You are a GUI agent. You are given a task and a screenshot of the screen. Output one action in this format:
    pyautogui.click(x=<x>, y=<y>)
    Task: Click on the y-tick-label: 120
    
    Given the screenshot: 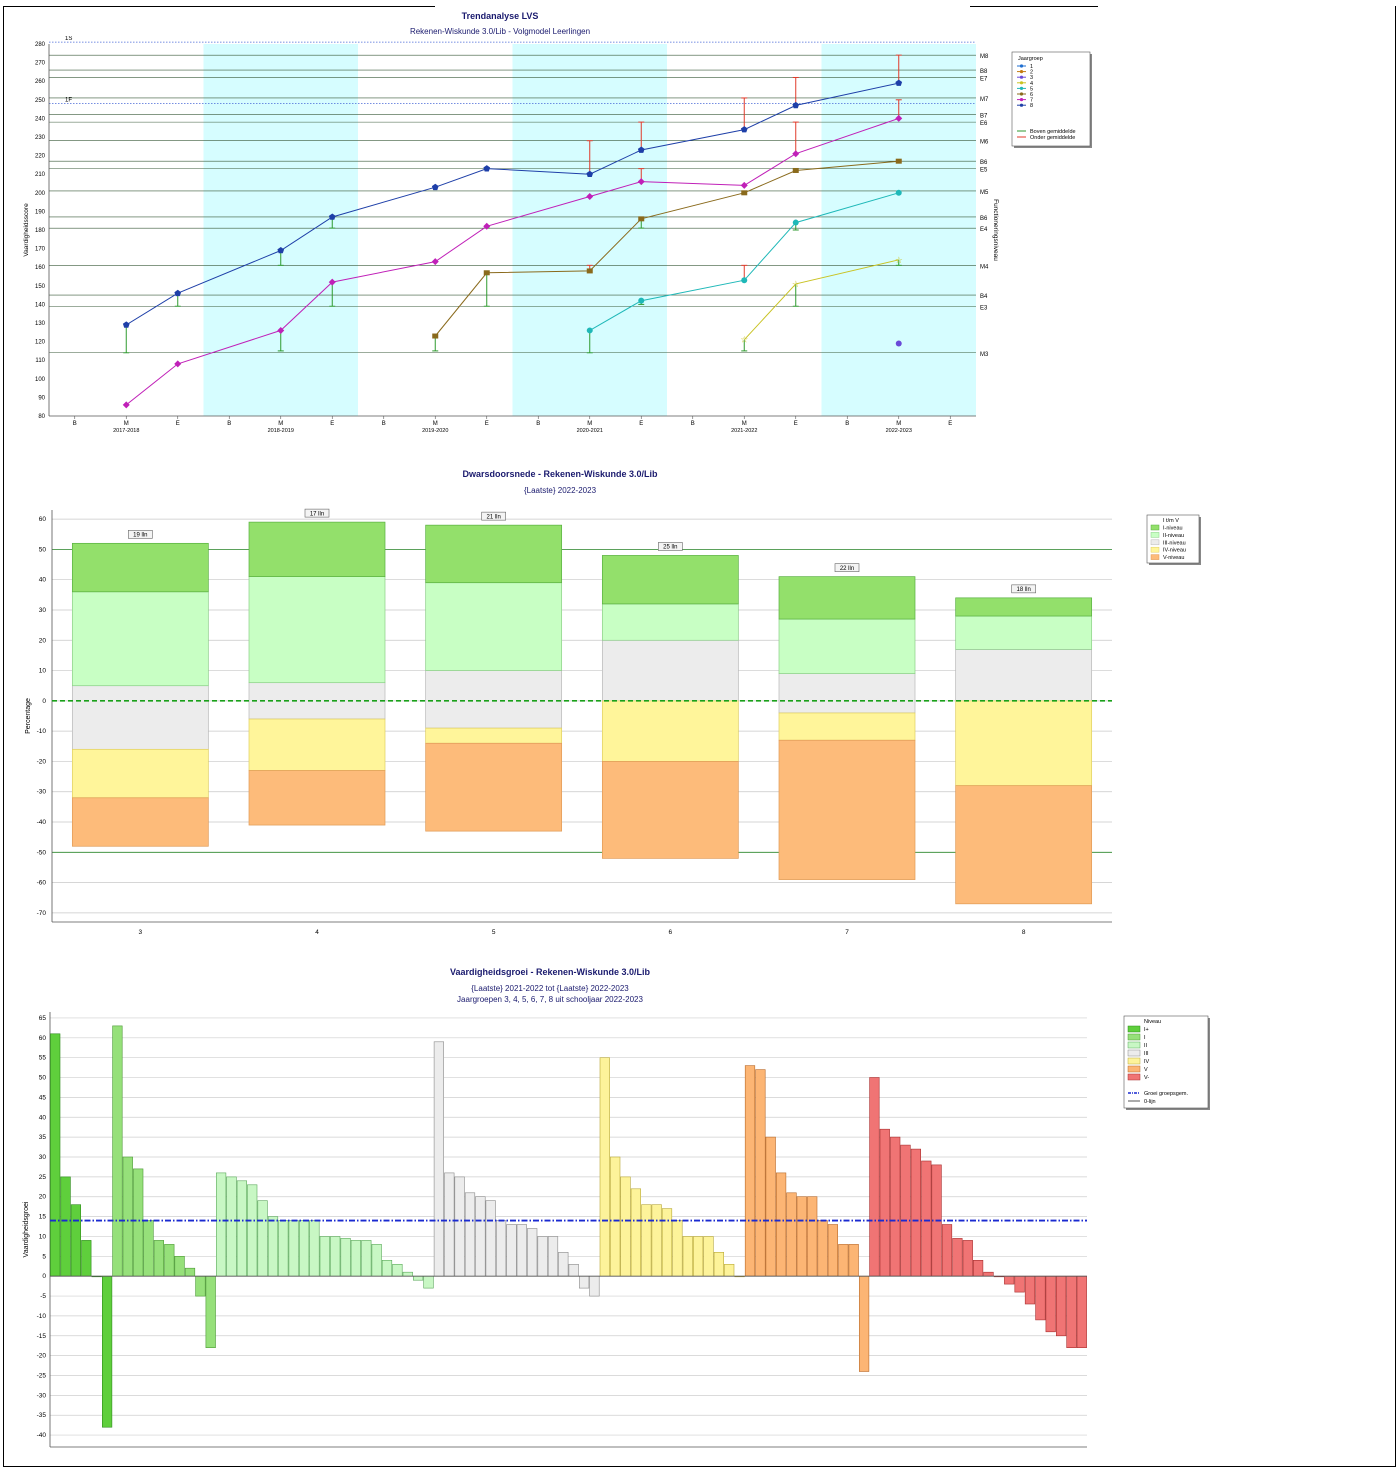 What is the action you would take?
    pyautogui.click(x=40, y=343)
    